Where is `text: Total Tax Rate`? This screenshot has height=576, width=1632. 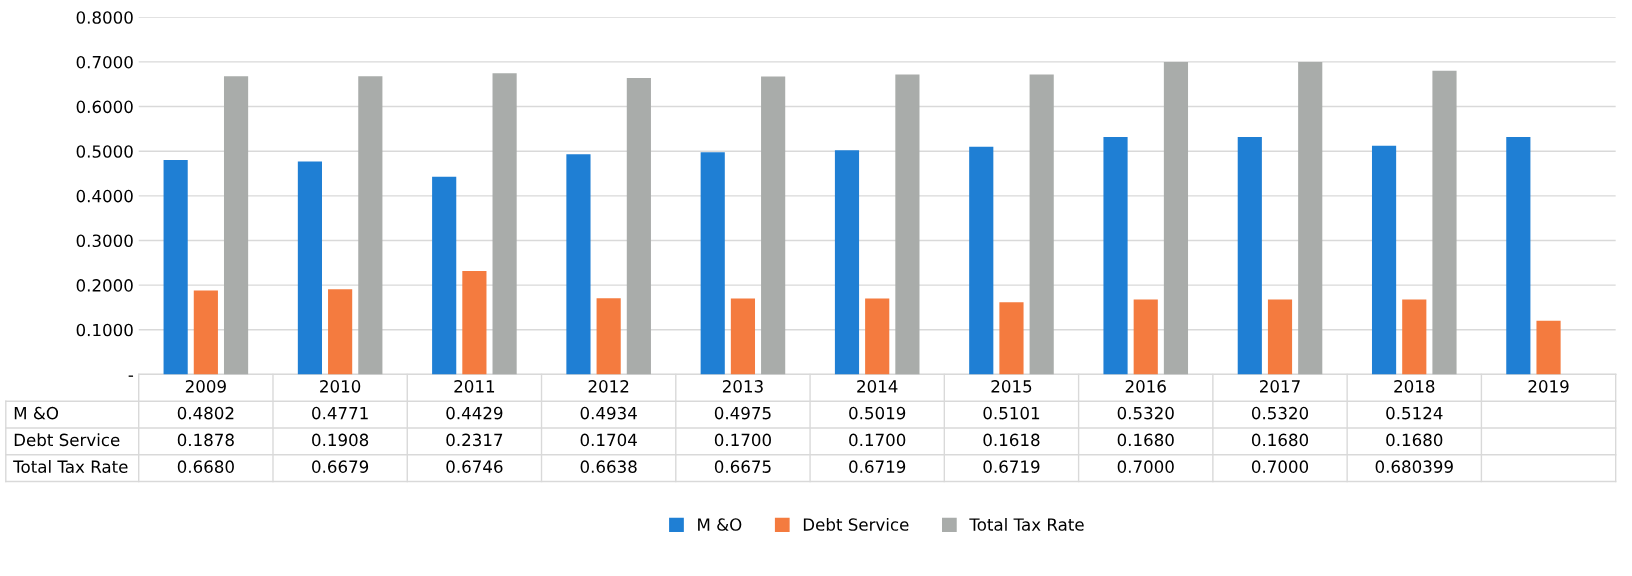 text: Total Tax Rate is located at coordinates (70, 466).